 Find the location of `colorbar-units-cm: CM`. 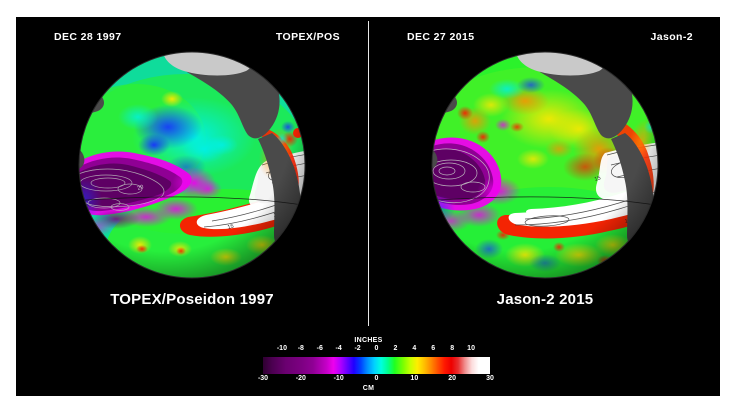

colorbar-units-cm: CM is located at coordinates (368, 388).